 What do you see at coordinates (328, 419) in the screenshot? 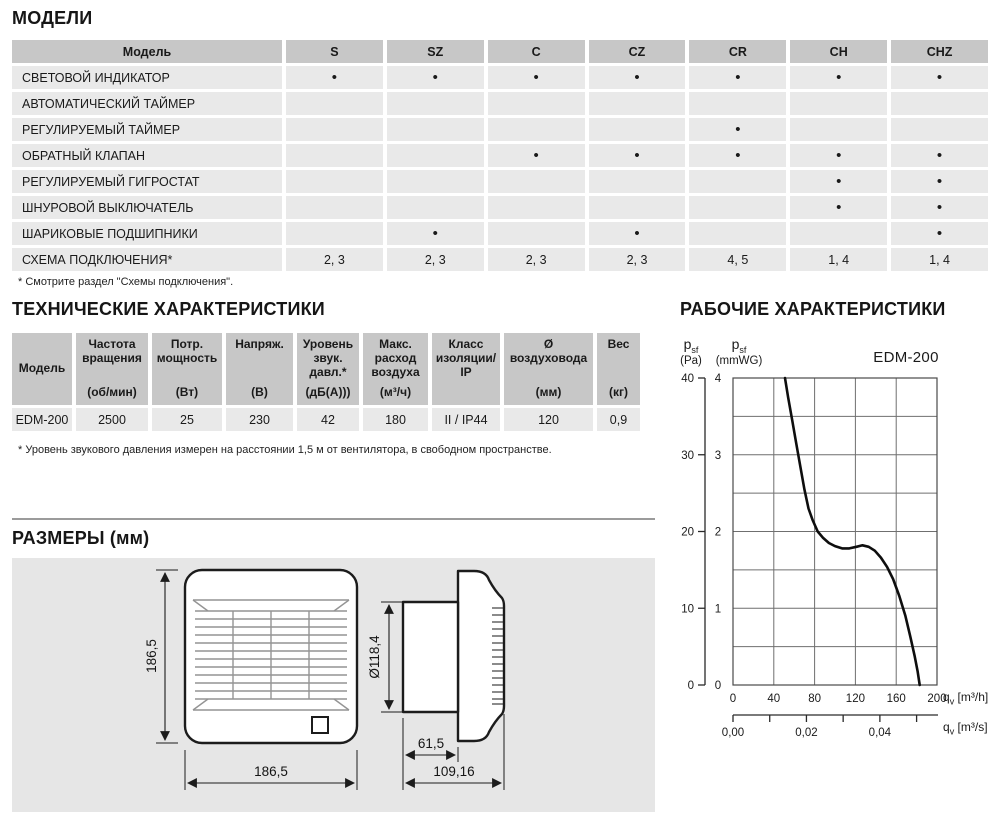
I see `tech-value-cell: 42` at bounding box center [328, 419].